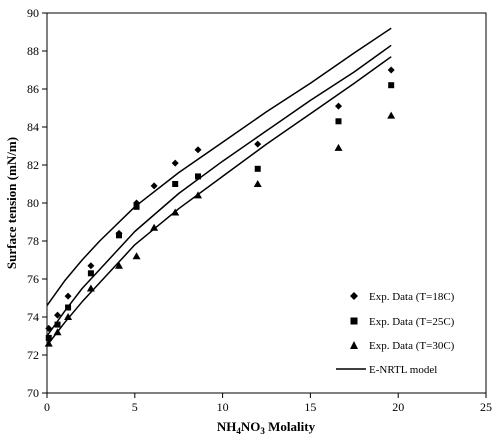 The image size is (500, 440). What do you see at coordinates (33, 355) in the screenshot?
I see `y-tick-label: 72` at bounding box center [33, 355].